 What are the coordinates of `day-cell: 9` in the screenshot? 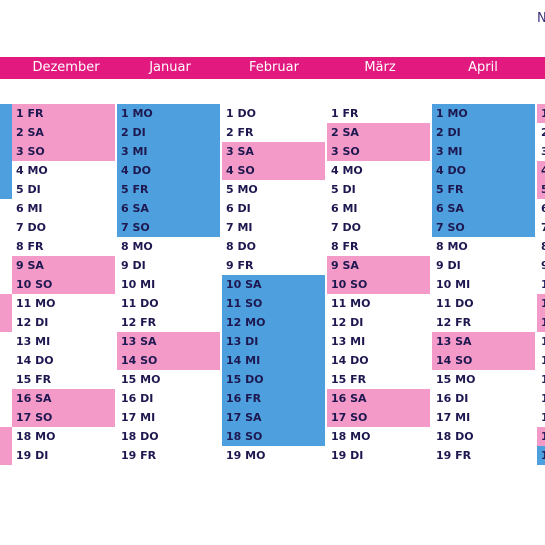 It's located at (543, 265).